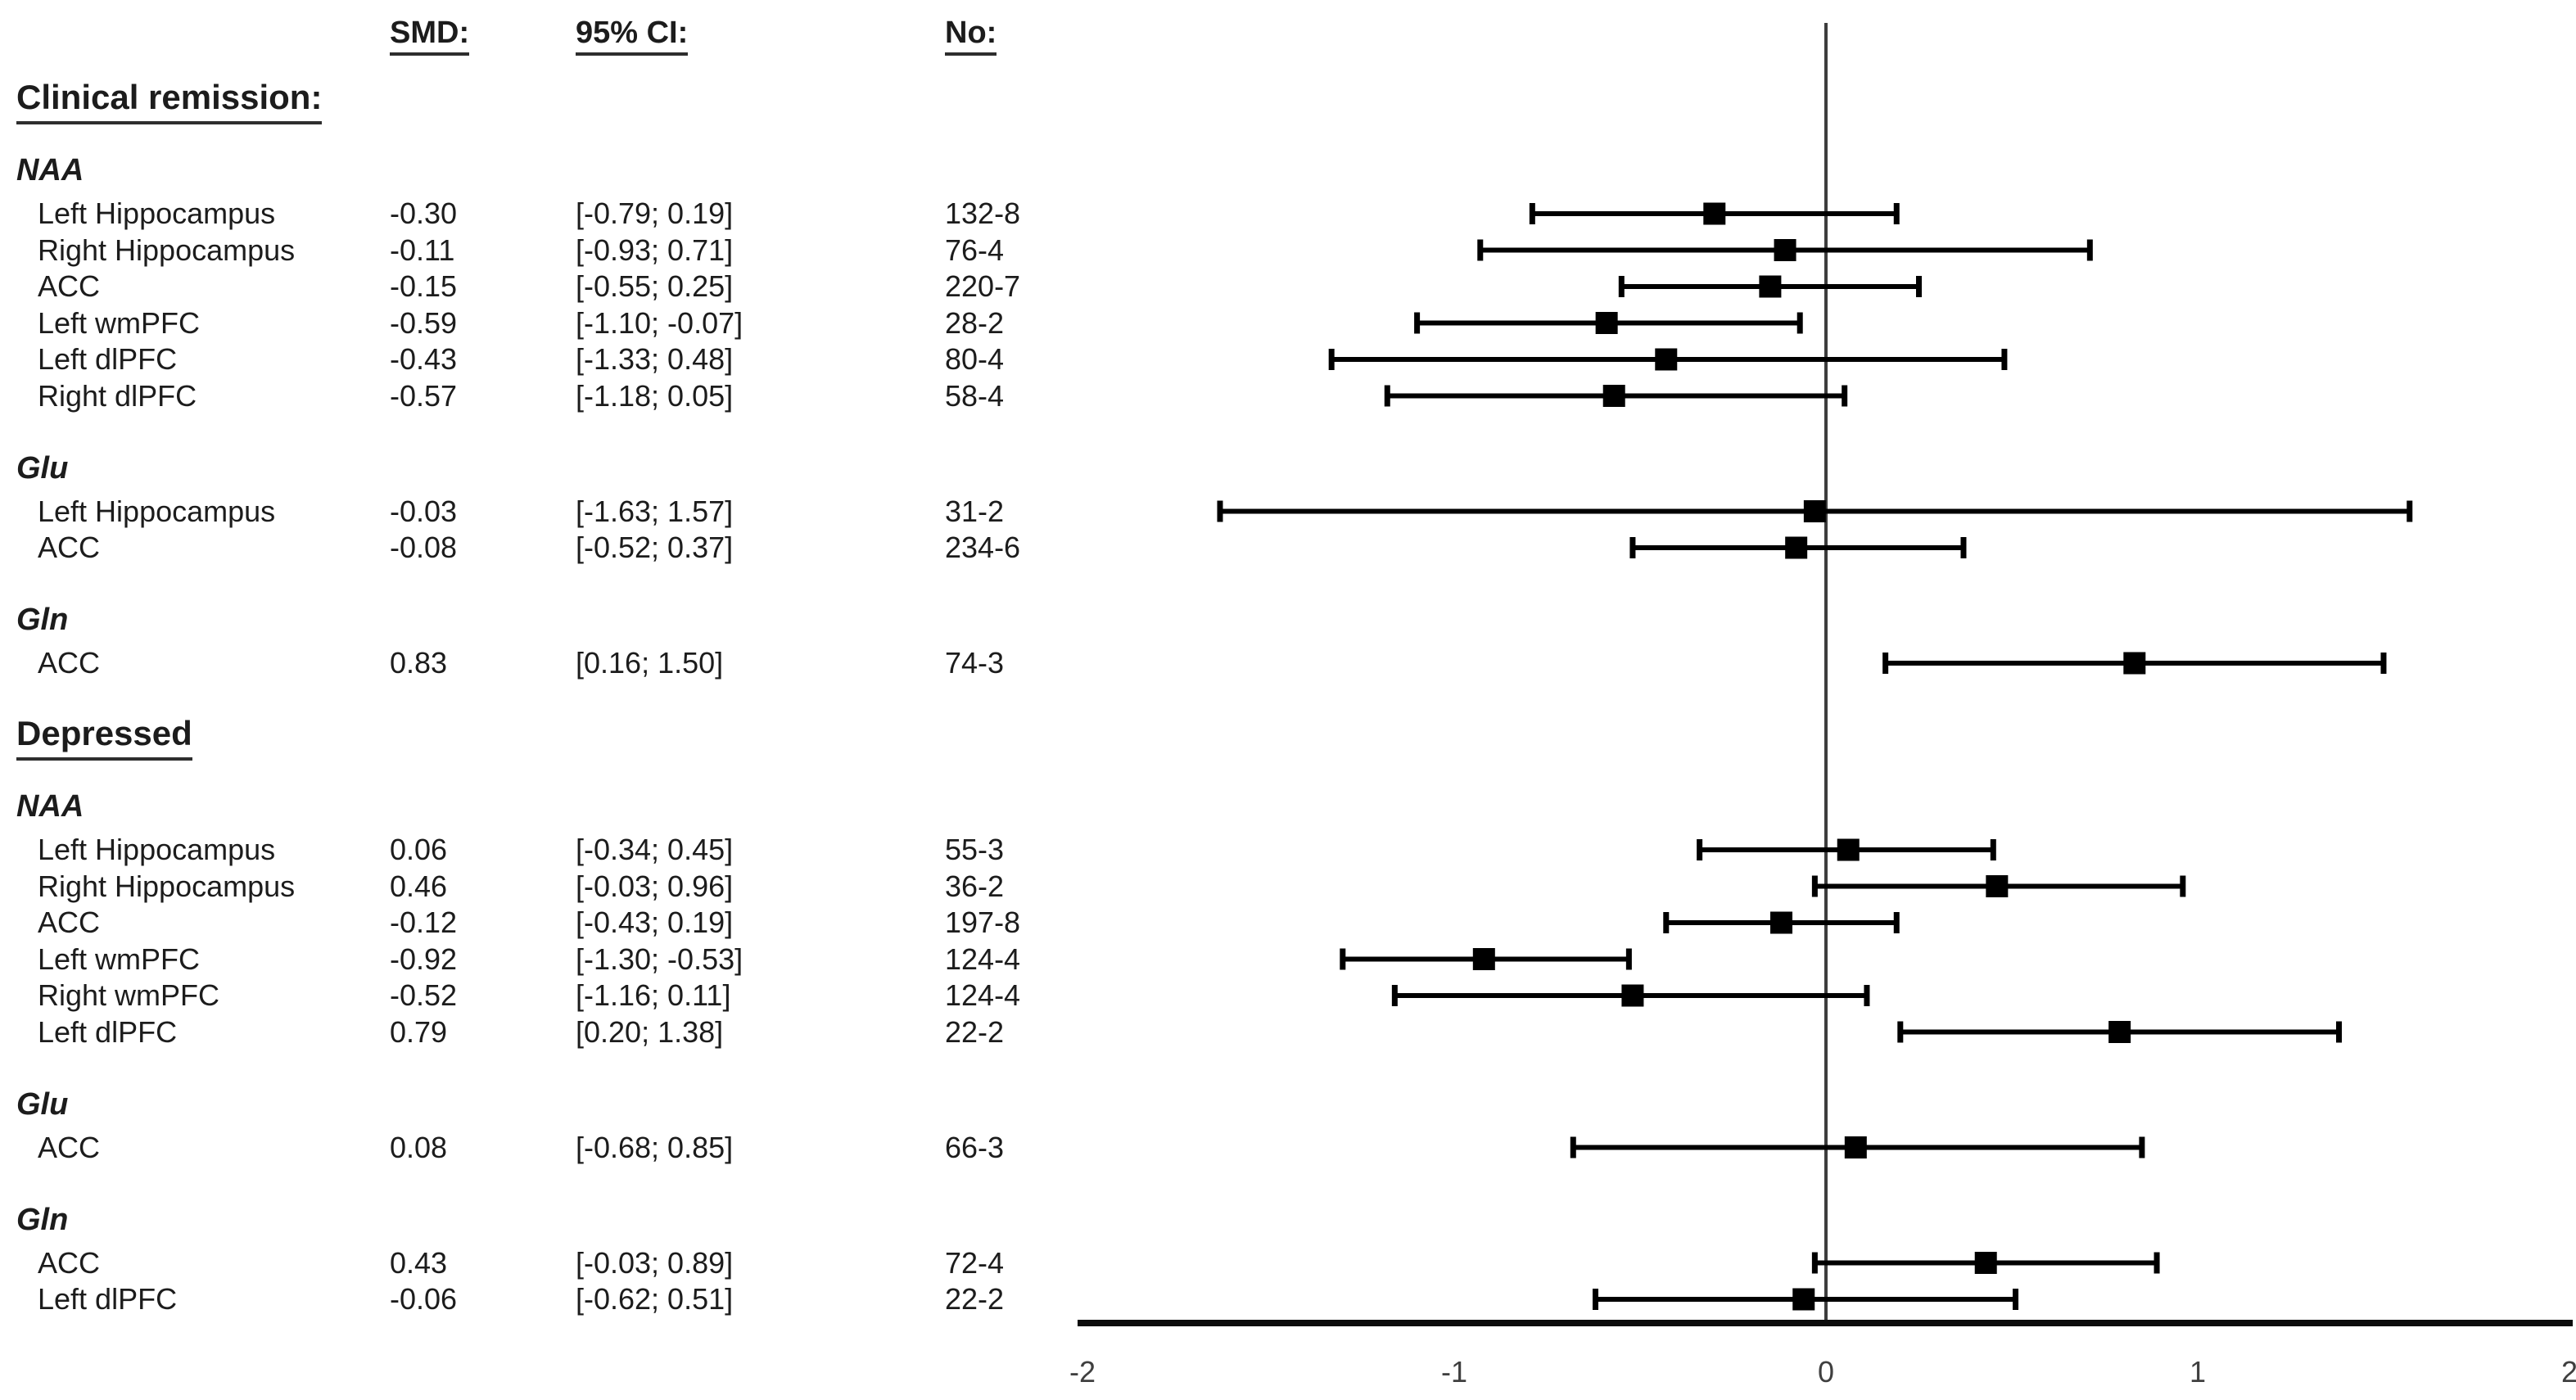 This screenshot has width=2576, height=1400. I want to click on row-no-value: 58-4, so click(975, 395).